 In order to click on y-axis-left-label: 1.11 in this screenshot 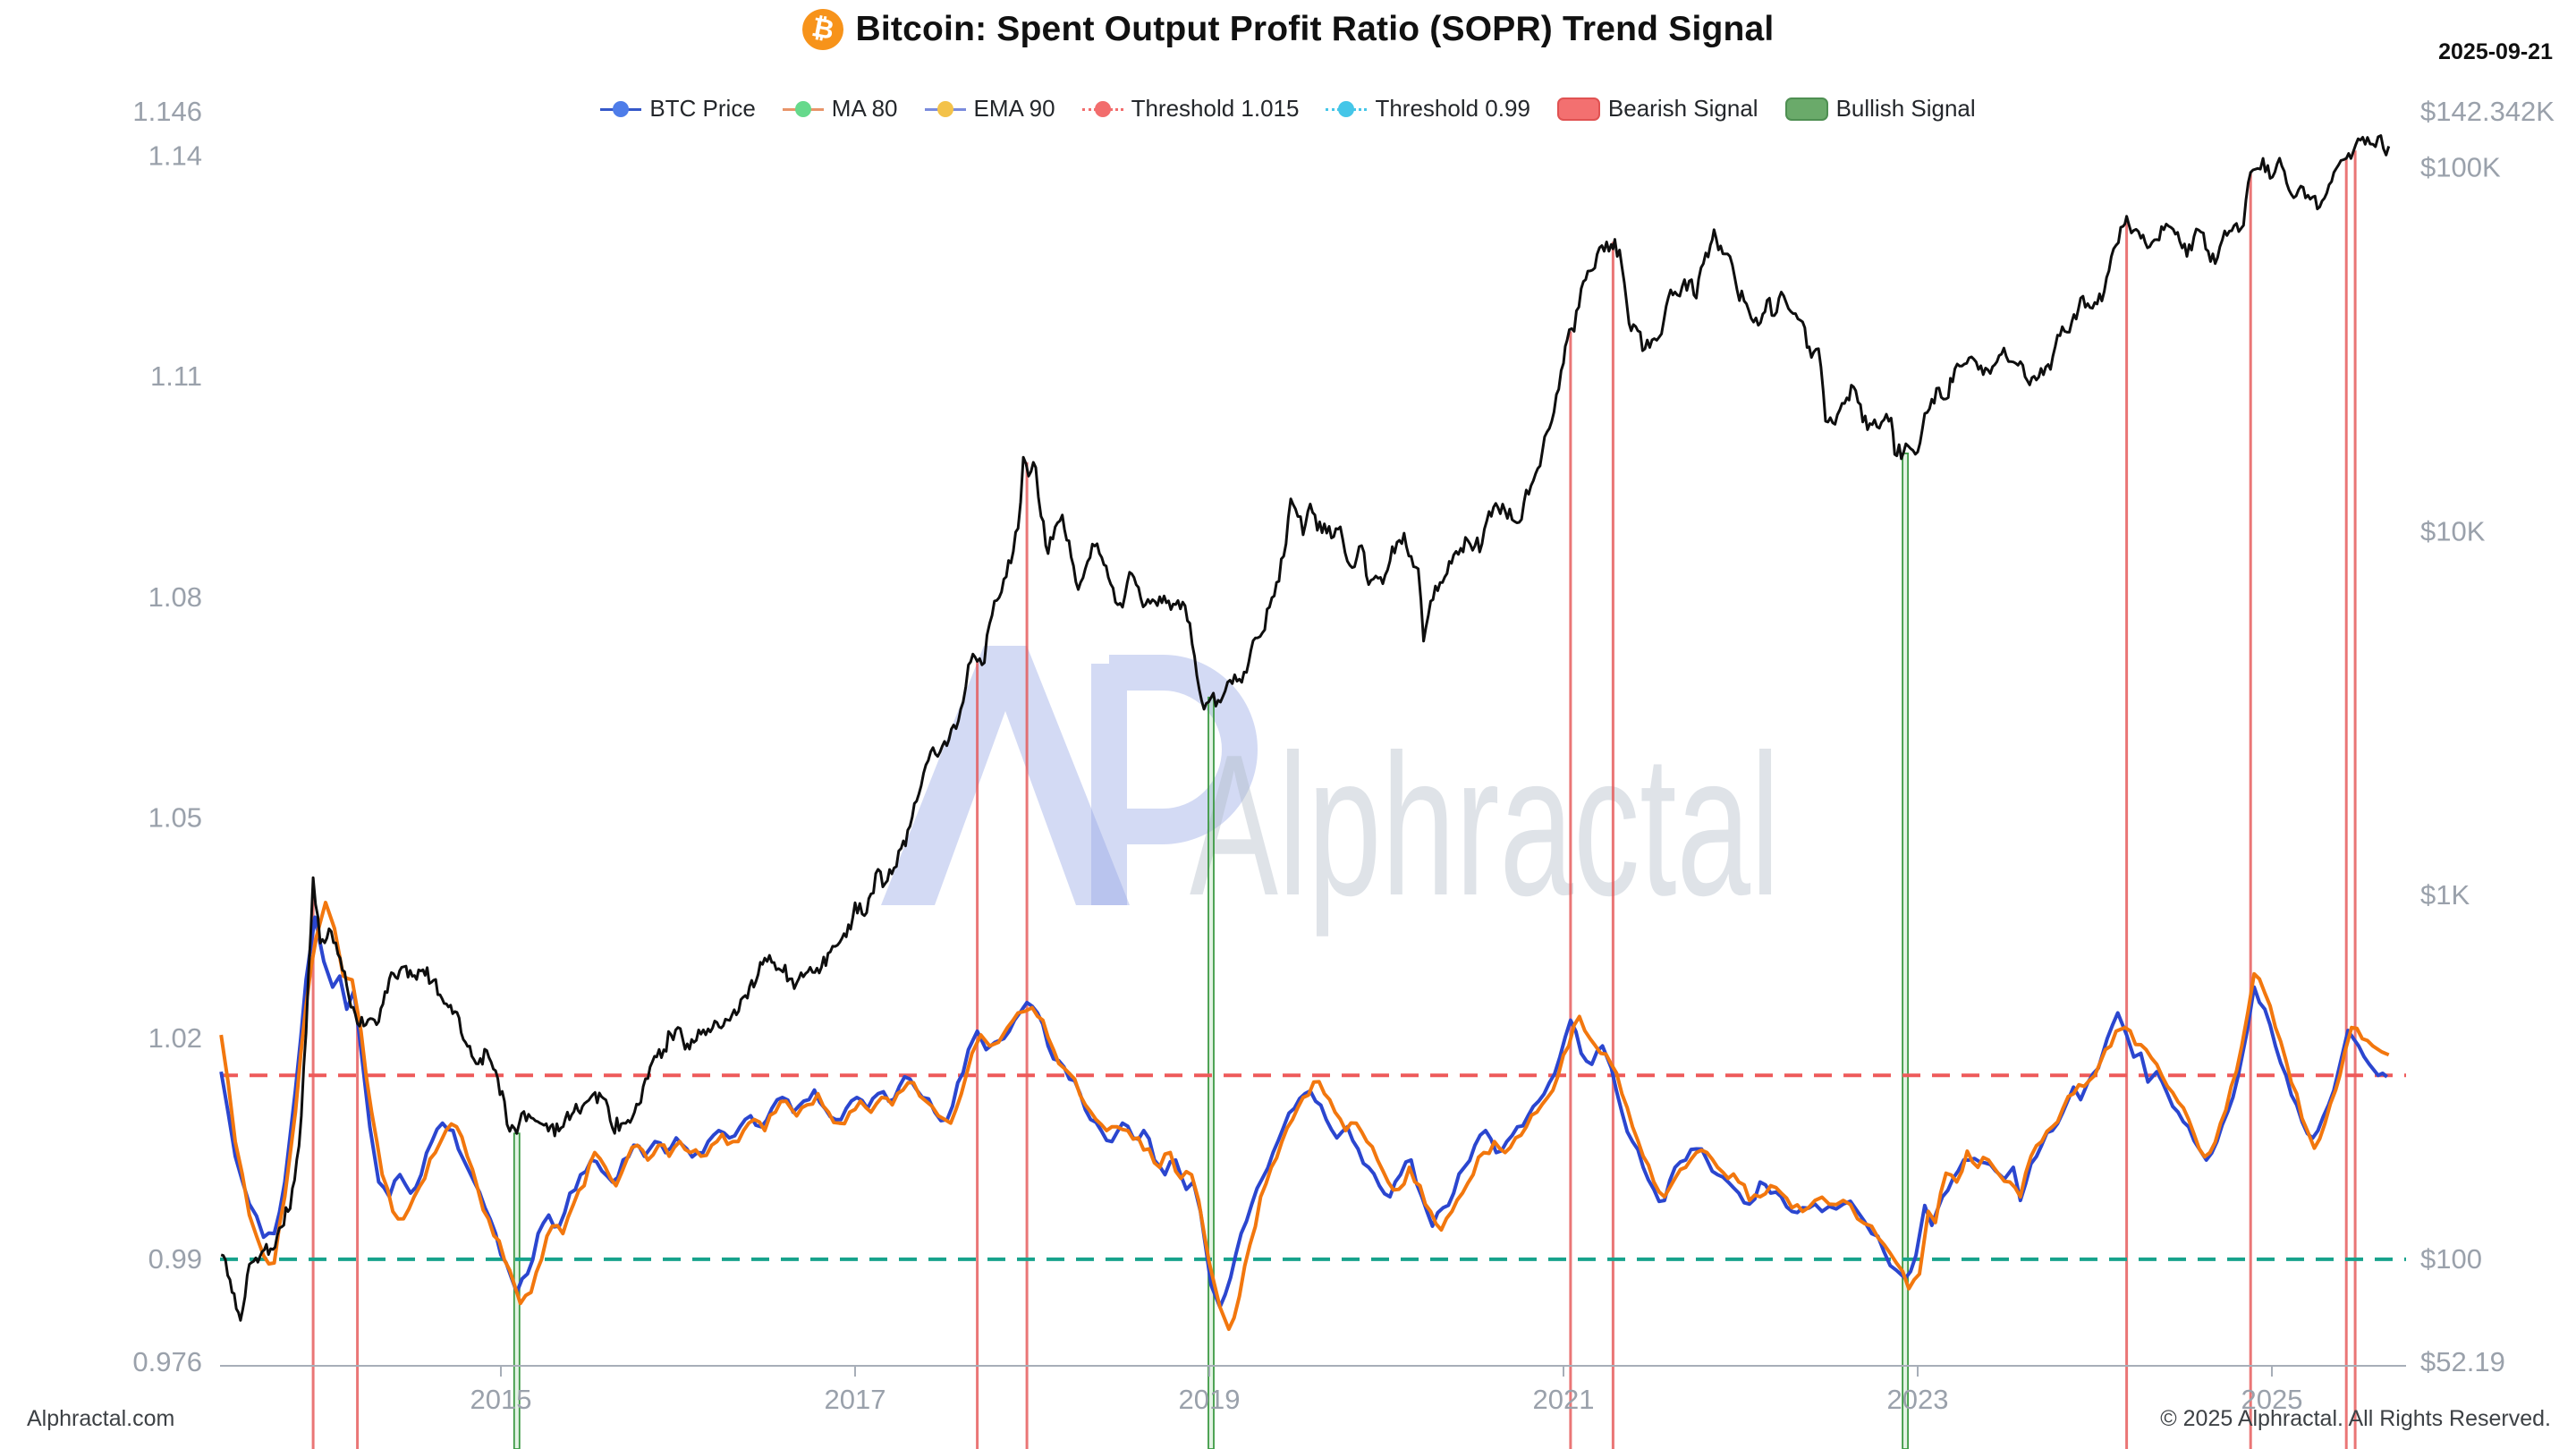, I will do `click(176, 376)`.